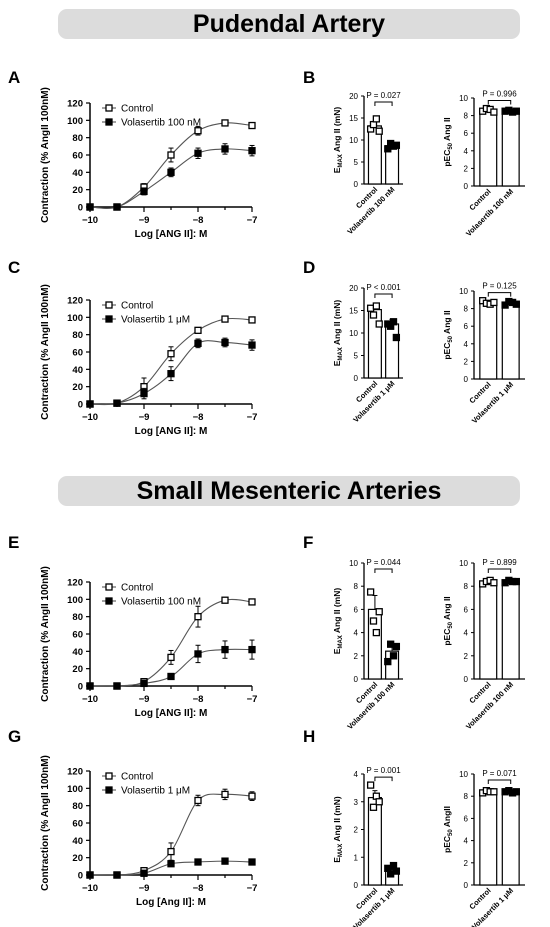 The width and height of the screenshot is (550, 927). I want to click on y-tick-label: 100, so click(75, 121).